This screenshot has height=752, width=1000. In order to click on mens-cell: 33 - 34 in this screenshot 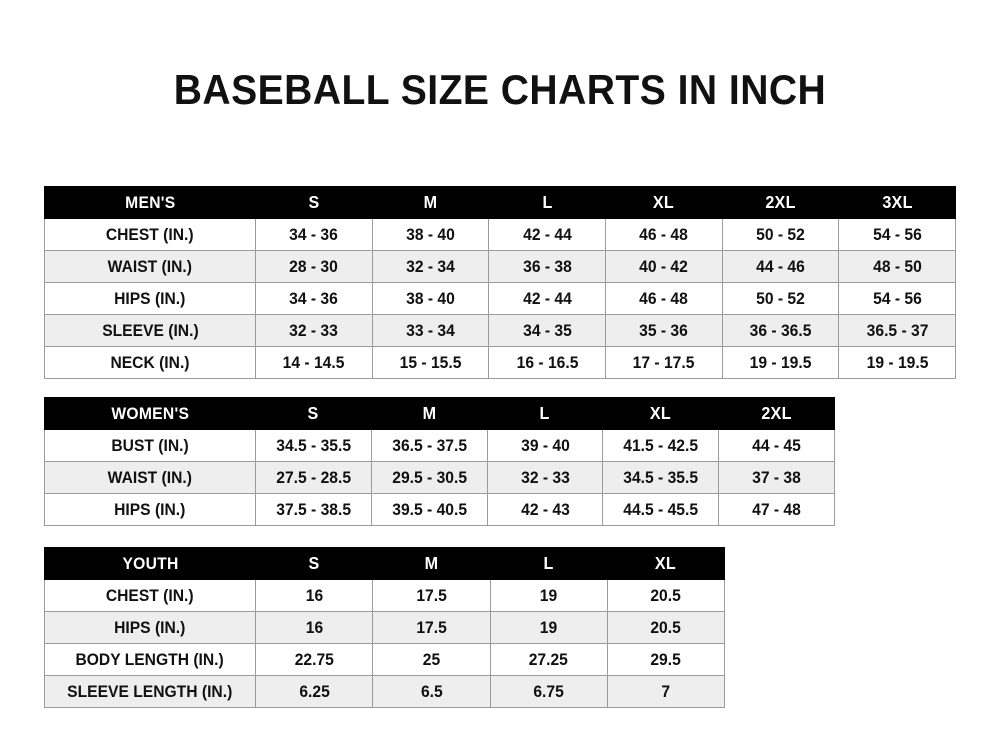, I will do `click(430, 330)`.